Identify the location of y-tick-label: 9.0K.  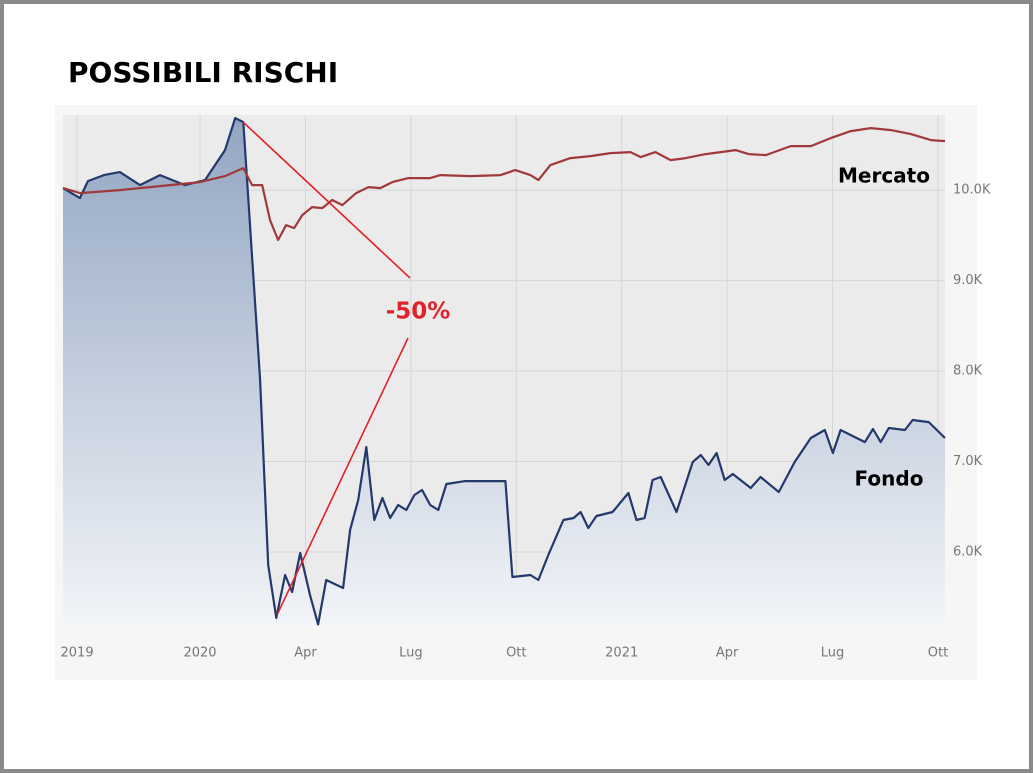
(968, 280).